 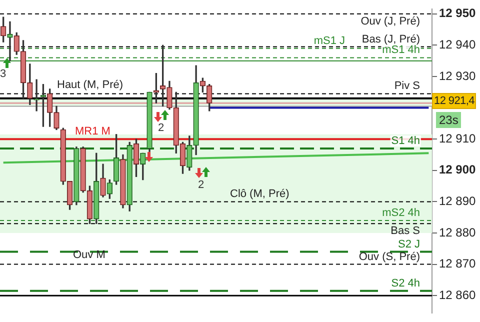 I want to click on annotation: Haut (M, Pré), so click(x=90, y=84).